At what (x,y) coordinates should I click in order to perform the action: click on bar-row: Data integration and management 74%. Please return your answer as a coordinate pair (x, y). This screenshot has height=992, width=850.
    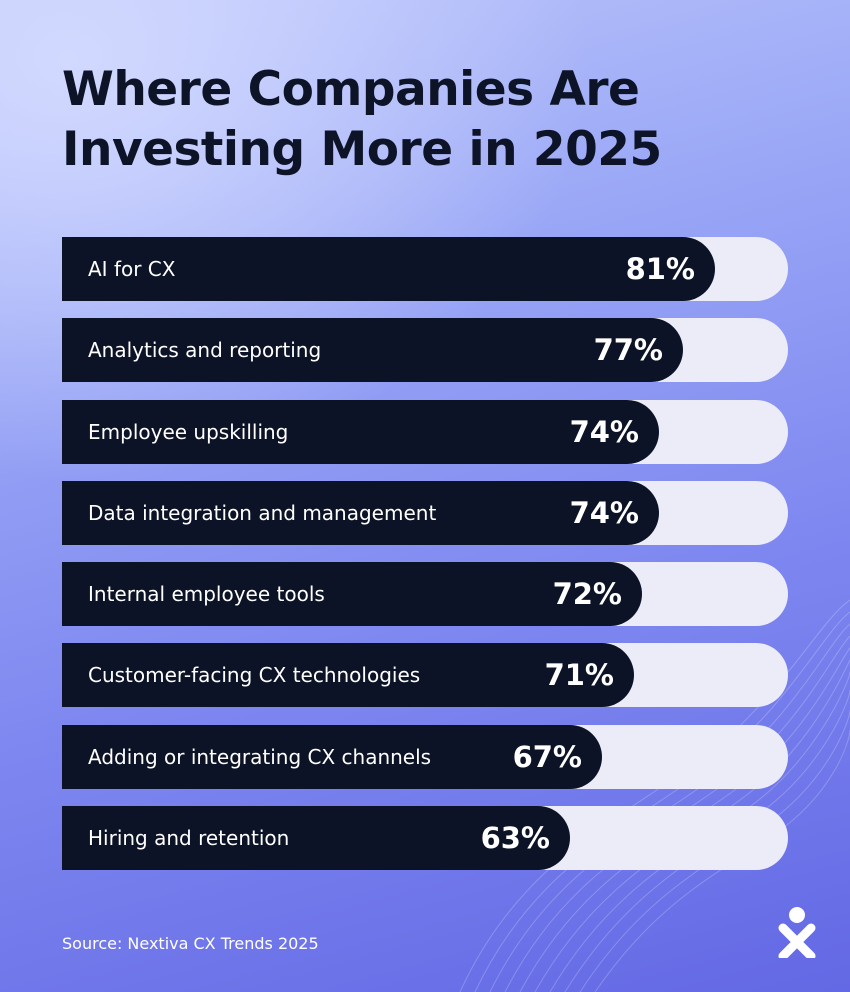
    Looking at the image, I should click on (425, 512).